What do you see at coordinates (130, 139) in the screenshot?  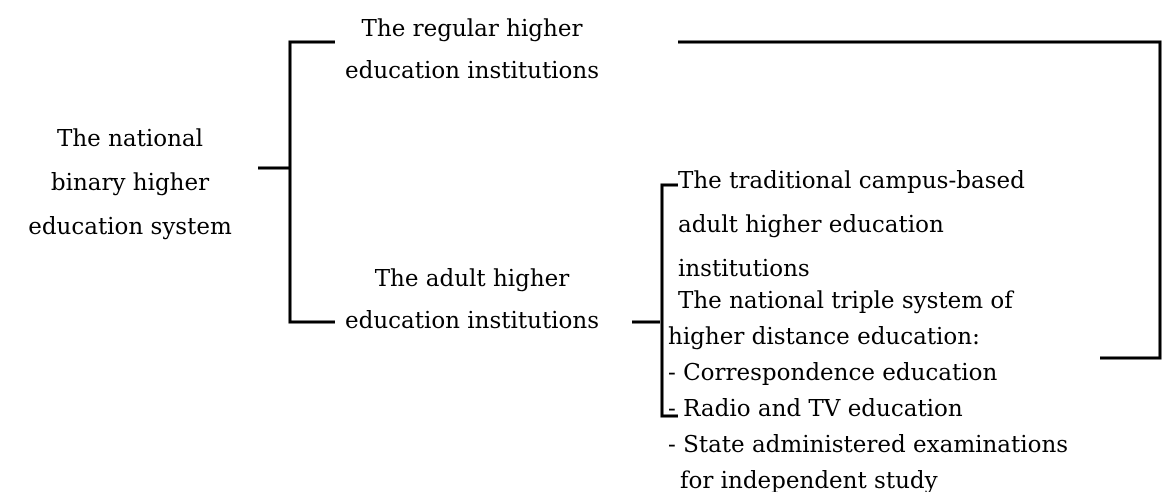 I see `node-label: The national` at bounding box center [130, 139].